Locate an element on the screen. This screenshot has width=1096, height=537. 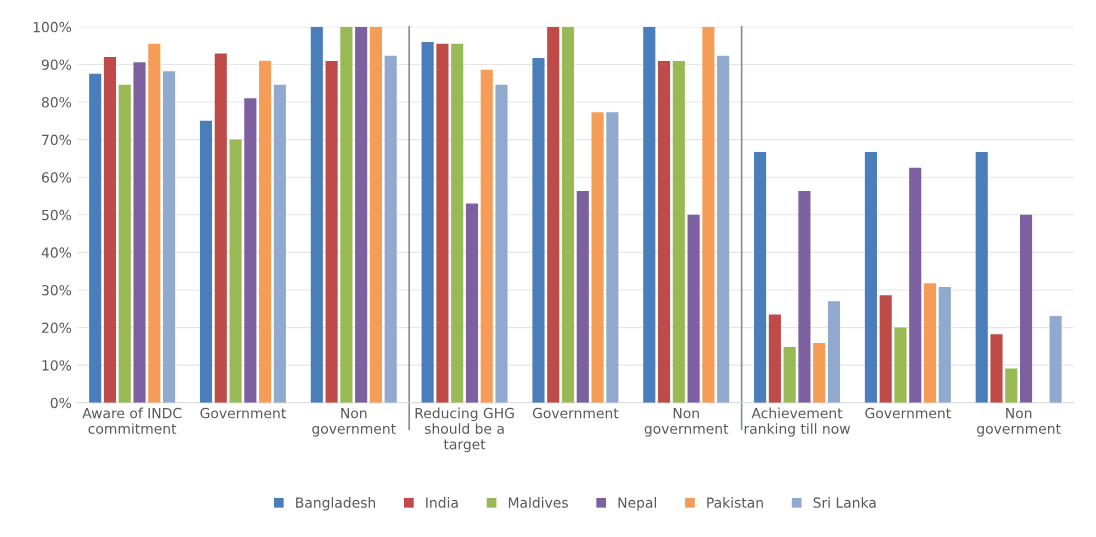
y-tick-label: 0% is located at coordinates (61, 403).